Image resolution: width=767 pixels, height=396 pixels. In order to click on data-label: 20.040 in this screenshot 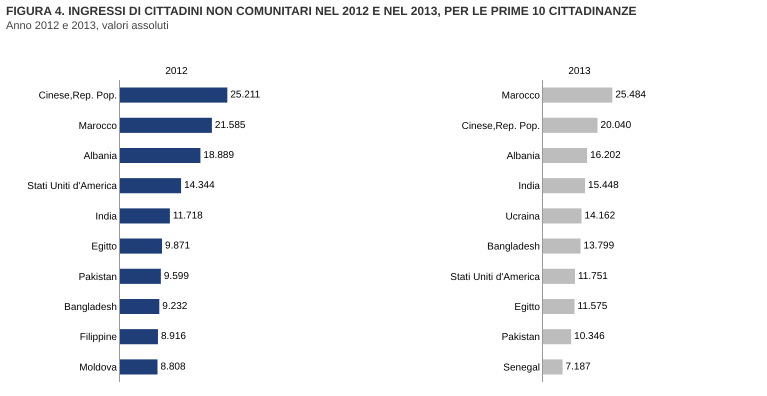, I will do `click(616, 125)`.